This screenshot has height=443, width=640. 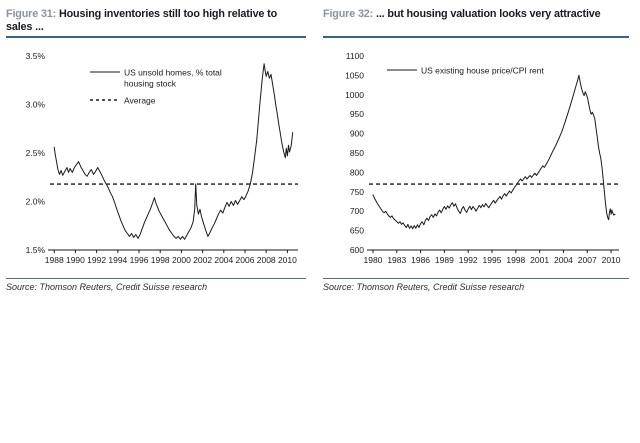 I want to click on y-tick-label: 900, so click(x=357, y=134).